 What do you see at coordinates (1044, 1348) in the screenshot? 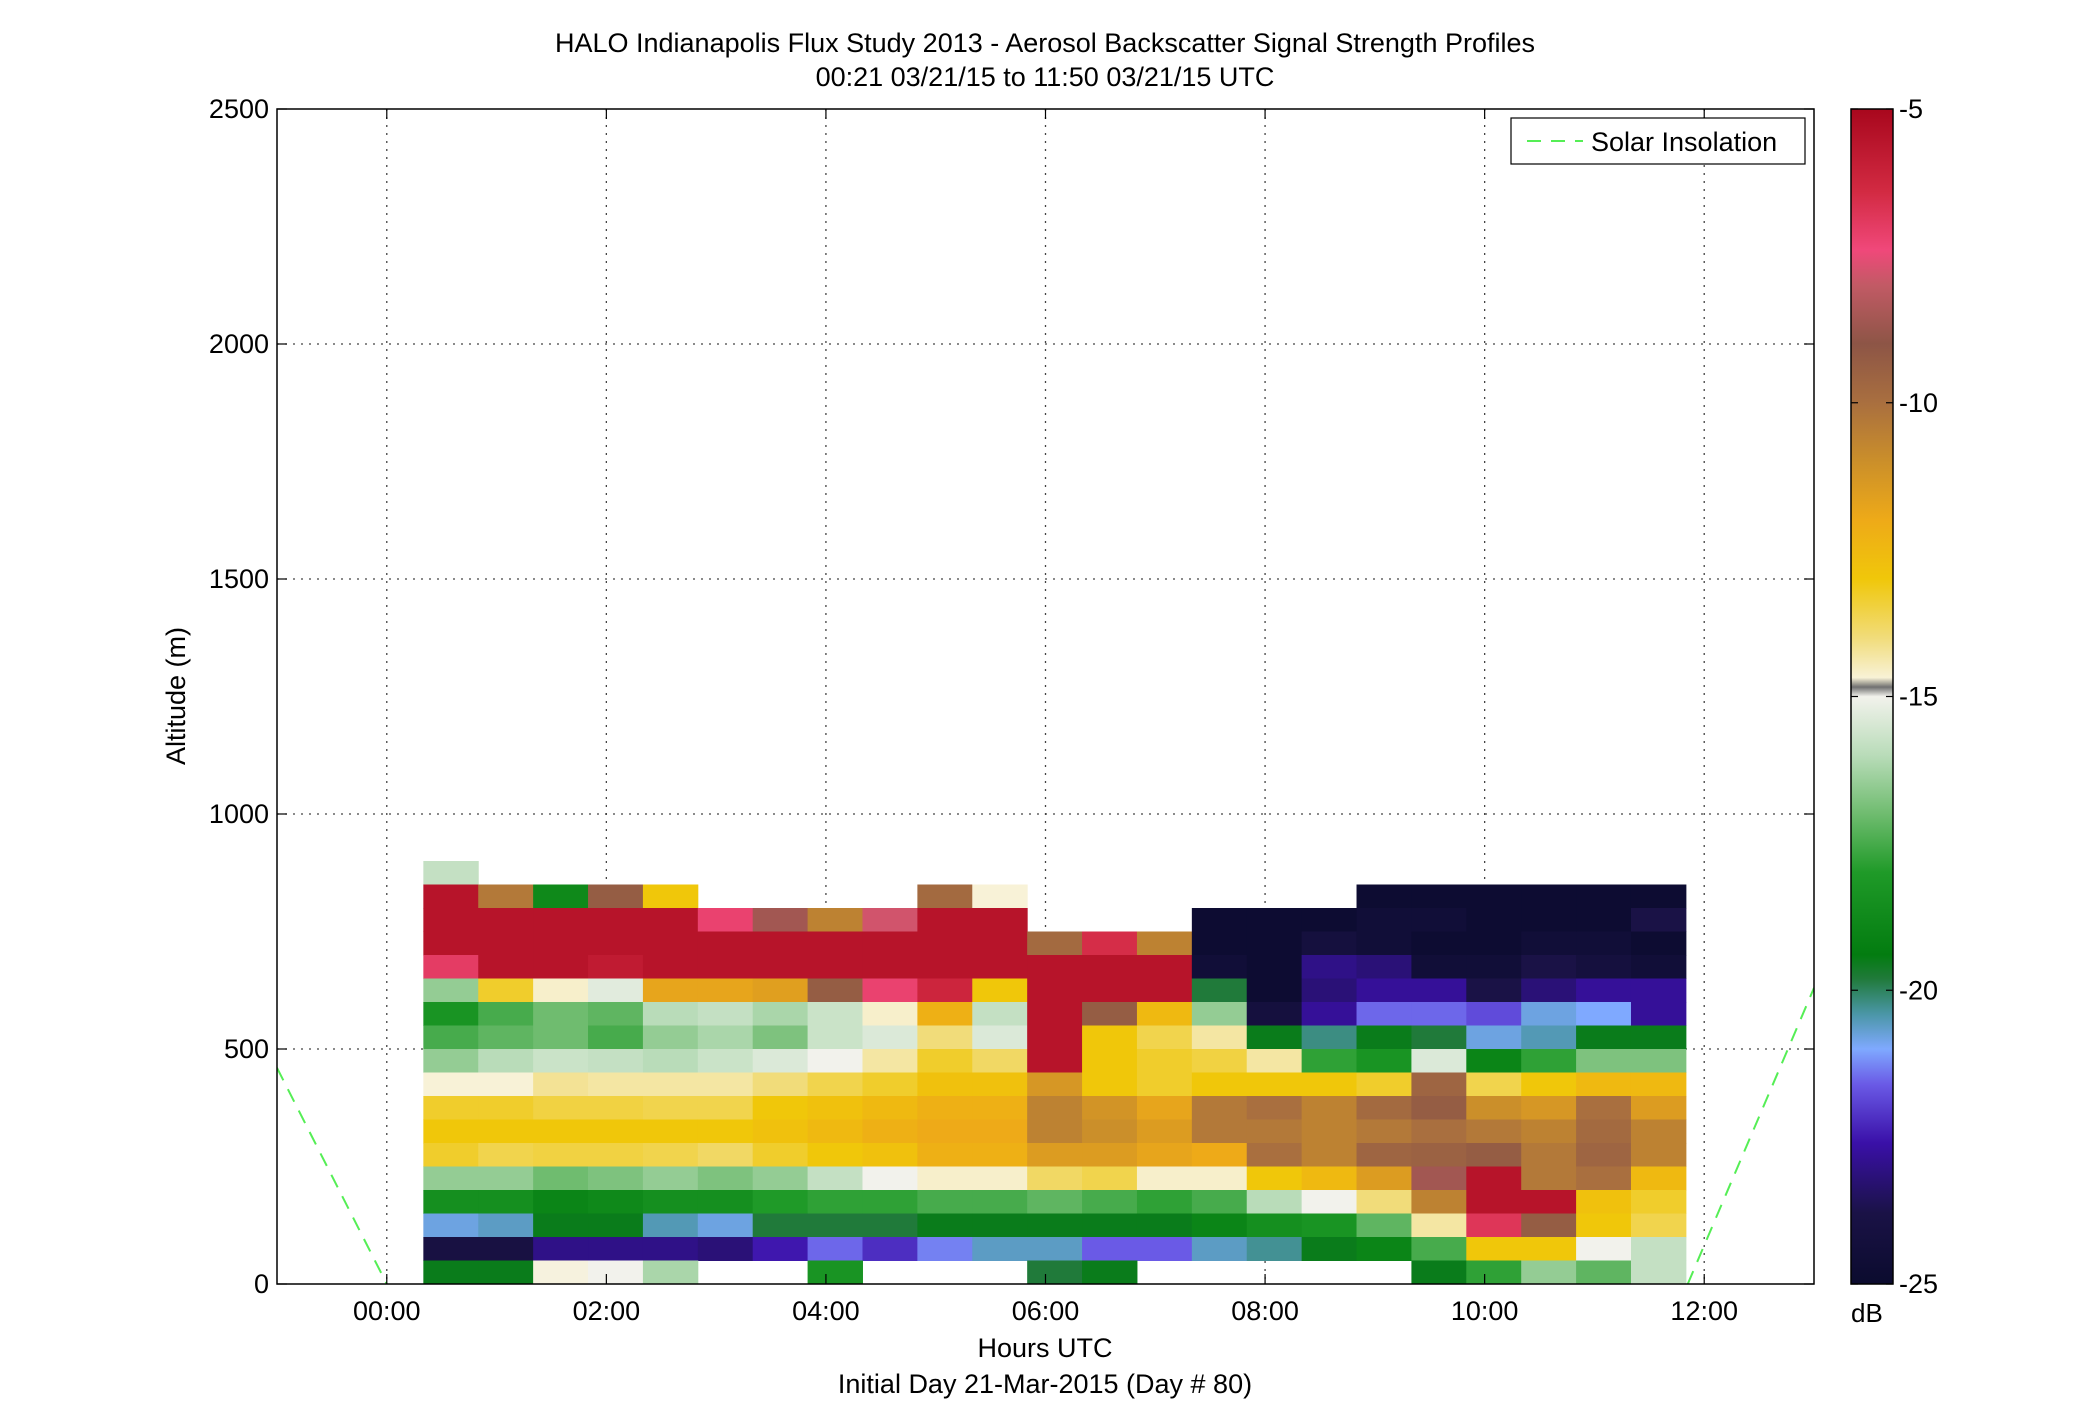
I see `x-axis-label: Hours UTC` at bounding box center [1044, 1348].